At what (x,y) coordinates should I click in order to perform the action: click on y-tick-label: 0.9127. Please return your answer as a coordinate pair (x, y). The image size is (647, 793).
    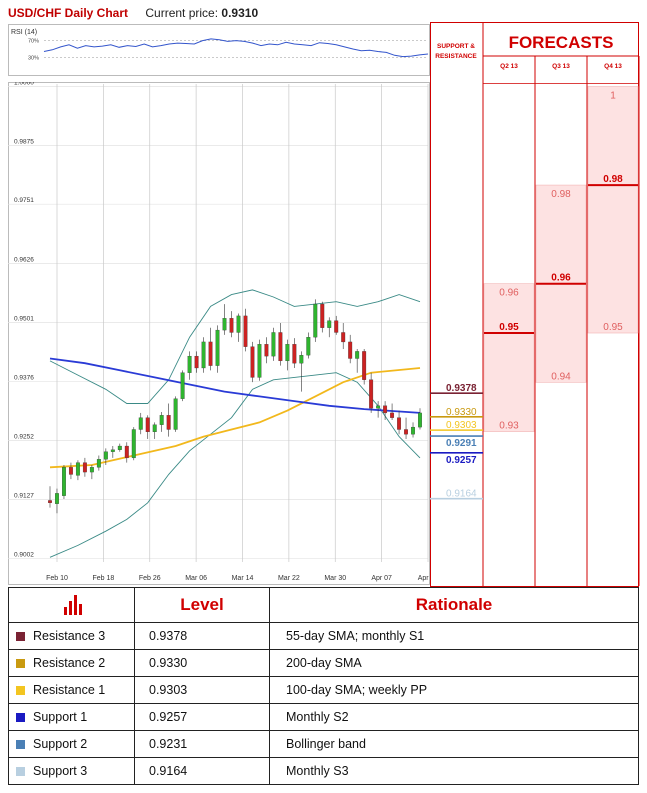
    Looking at the image, I should click on (24, 496).